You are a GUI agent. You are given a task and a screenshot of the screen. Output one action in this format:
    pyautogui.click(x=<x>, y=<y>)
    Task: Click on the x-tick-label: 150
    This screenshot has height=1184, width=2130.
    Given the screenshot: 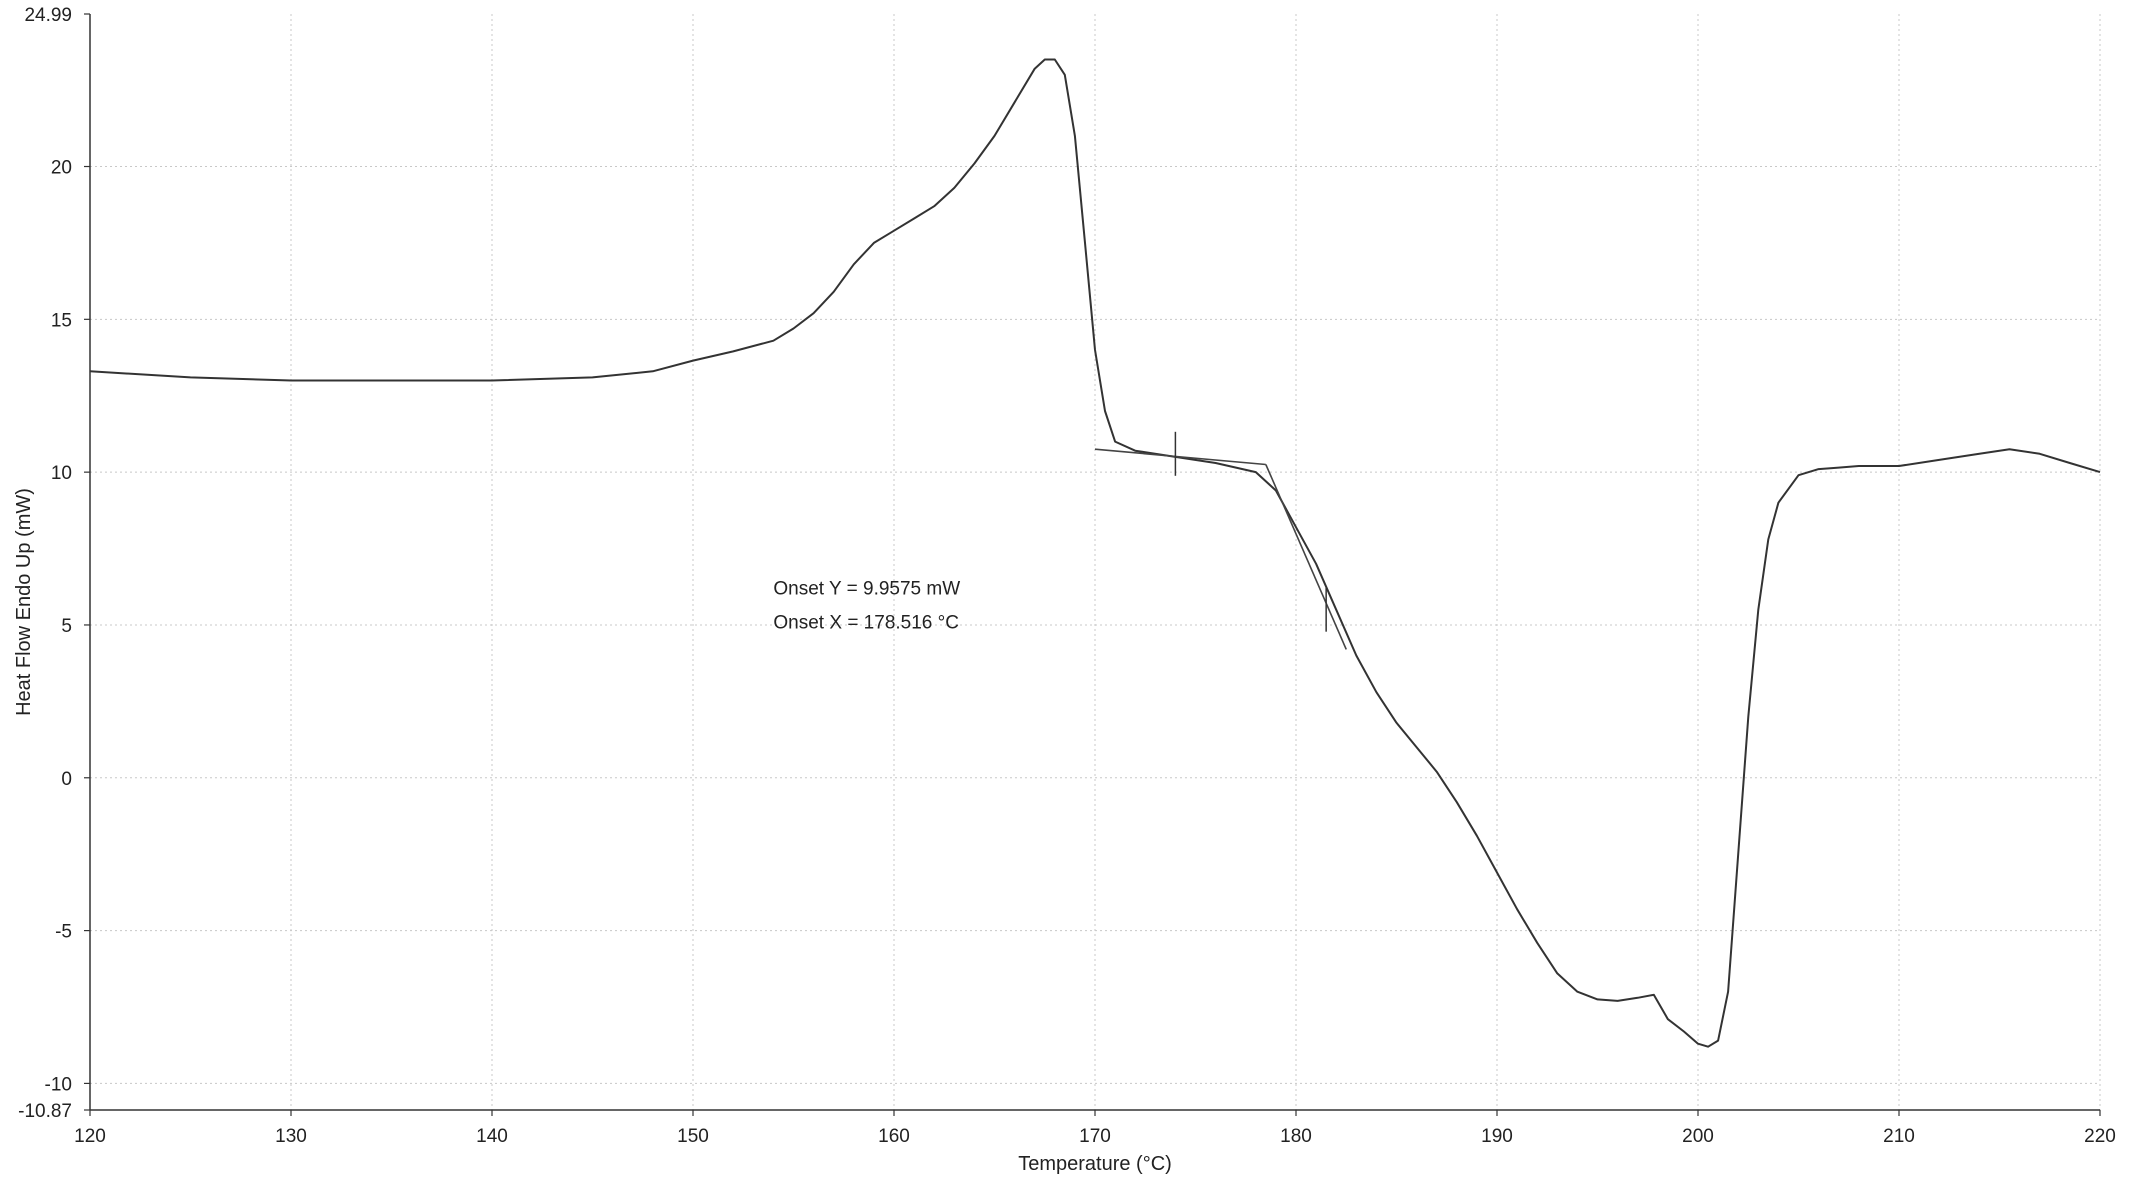 What is the action you would take?
    pyautogui.click(x=693, y=1136)
    